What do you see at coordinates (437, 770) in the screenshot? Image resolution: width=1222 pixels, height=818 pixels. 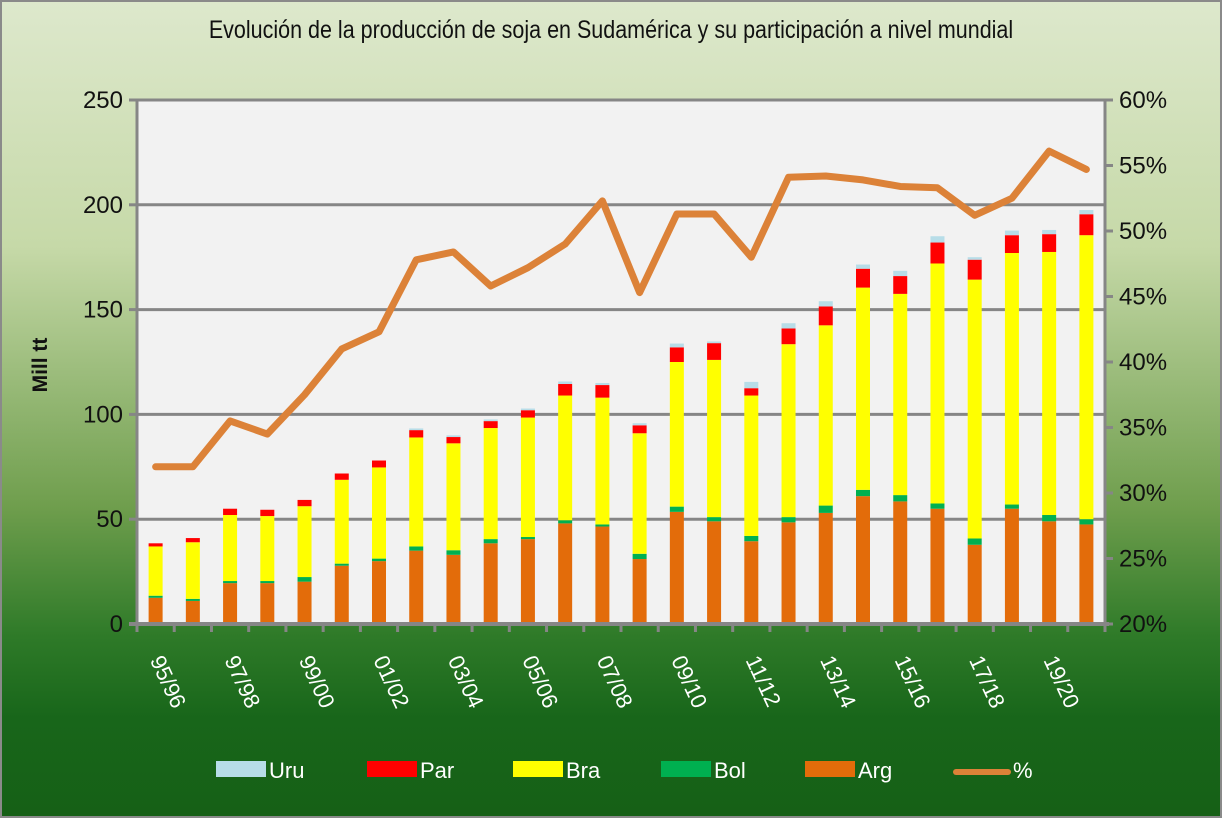 I see `legend-label-par: Par` at bounding box center [437, 770].